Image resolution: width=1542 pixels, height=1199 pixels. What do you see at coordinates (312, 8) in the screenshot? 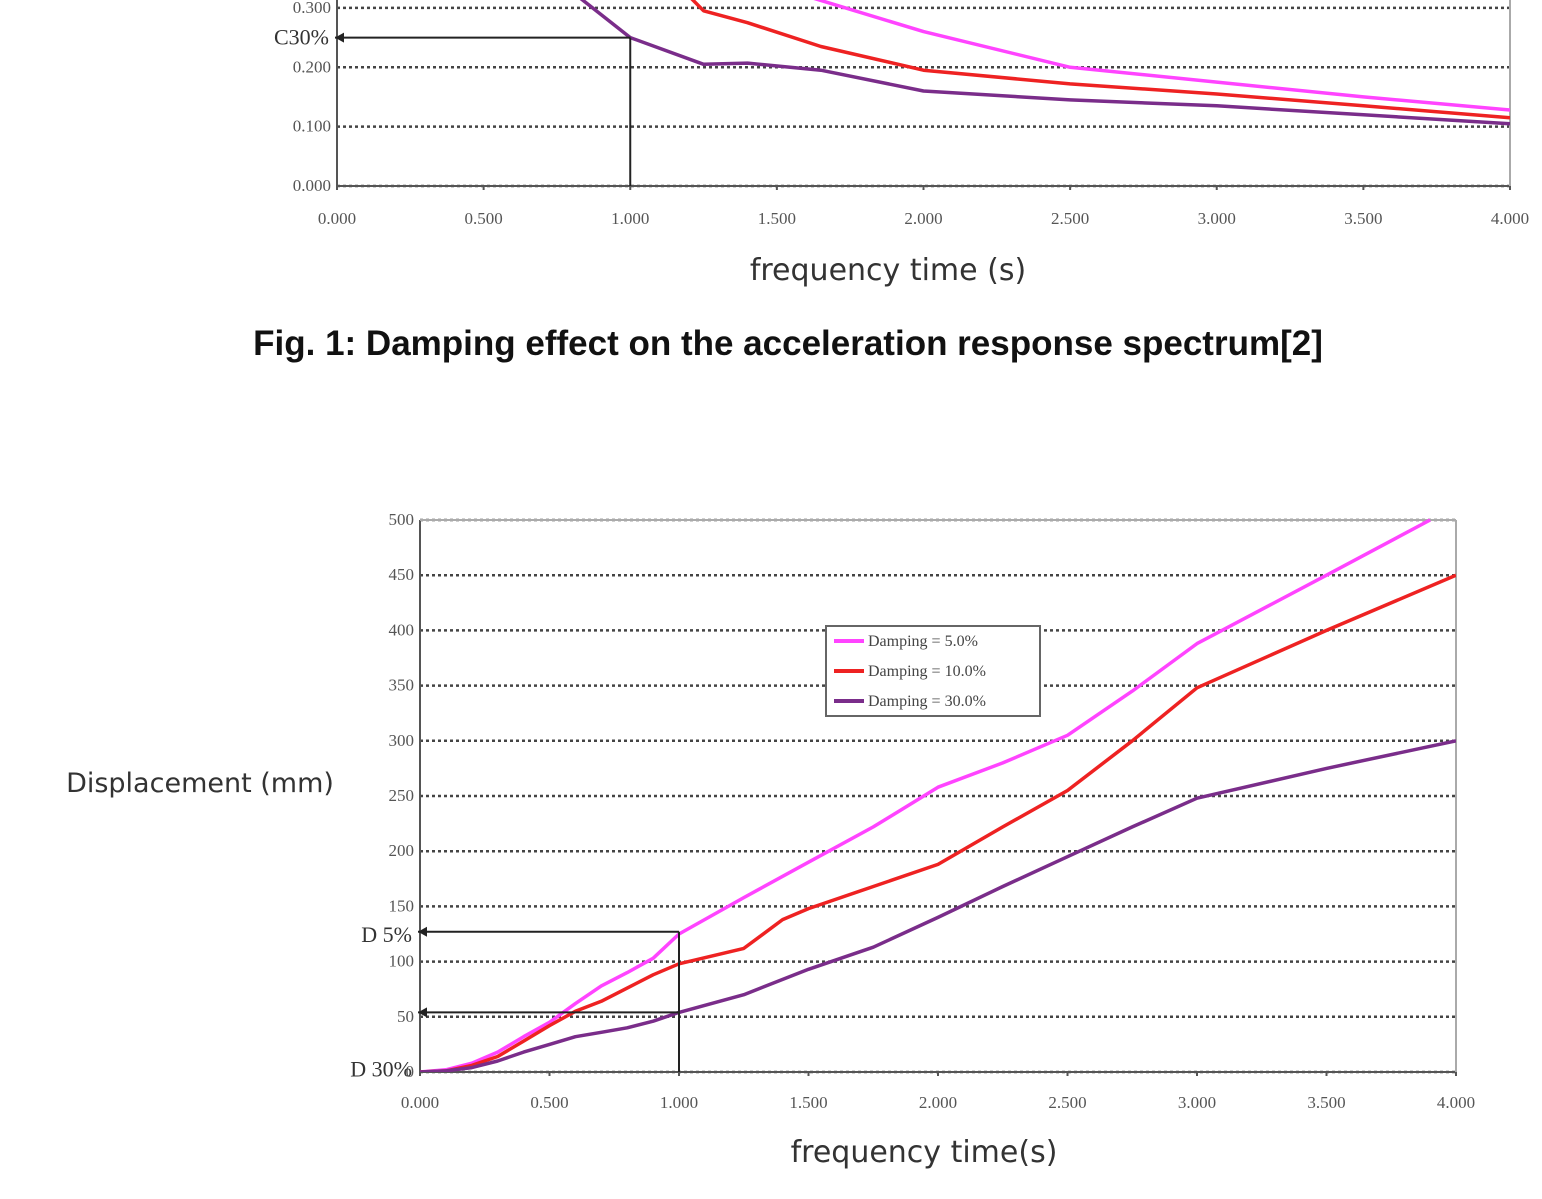
I see `acc-y-tick-label: 0.300` at bounding box center [312, 8].